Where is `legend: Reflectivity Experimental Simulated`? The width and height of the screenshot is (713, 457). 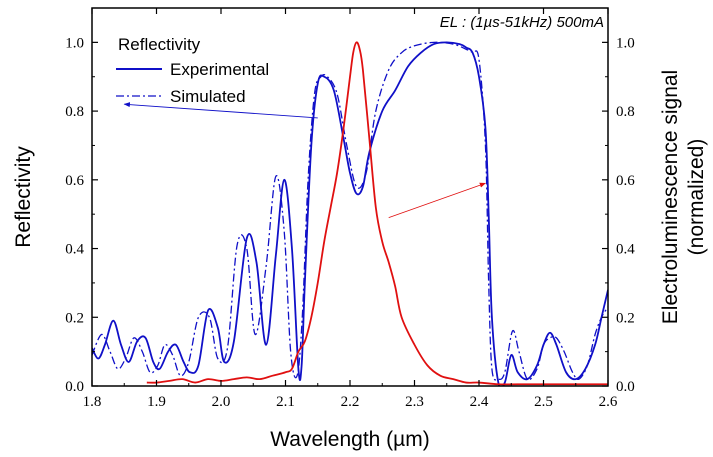
legend: Reflectivity Experimental Simulated is located at coordinates (192, 70).